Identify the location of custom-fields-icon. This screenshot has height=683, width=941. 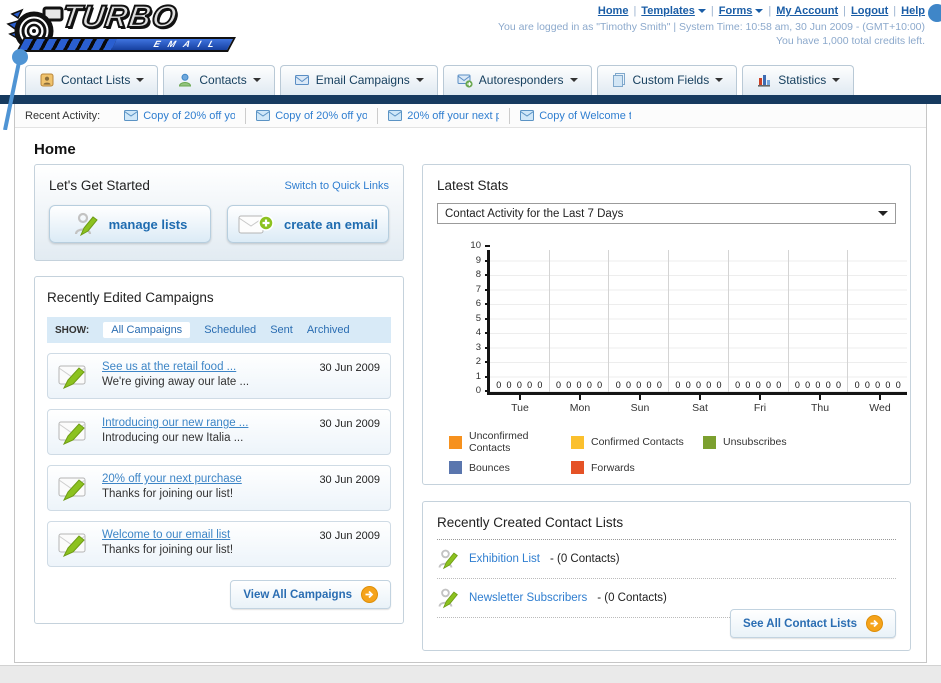
(618, 80).